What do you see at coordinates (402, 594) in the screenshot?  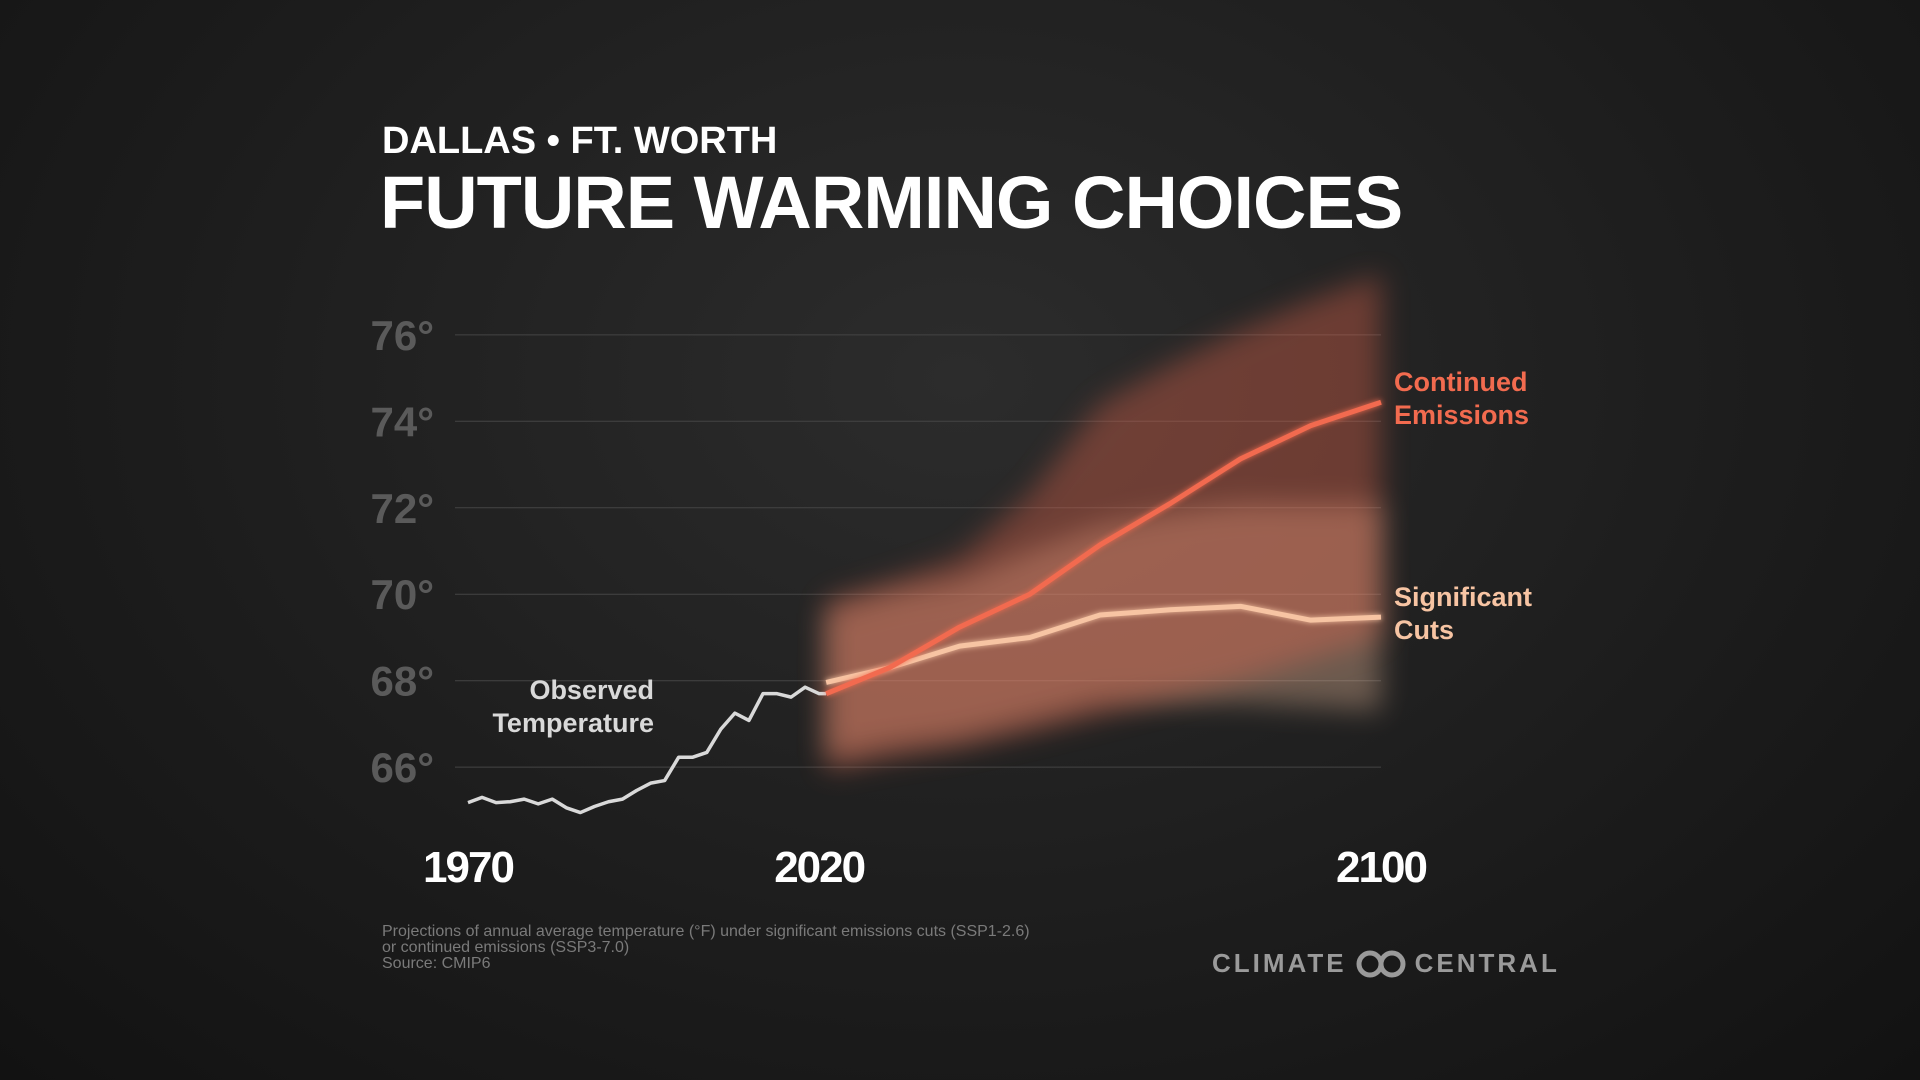 I see `y-tick-label: 70°` at bounding box center [402, 594].